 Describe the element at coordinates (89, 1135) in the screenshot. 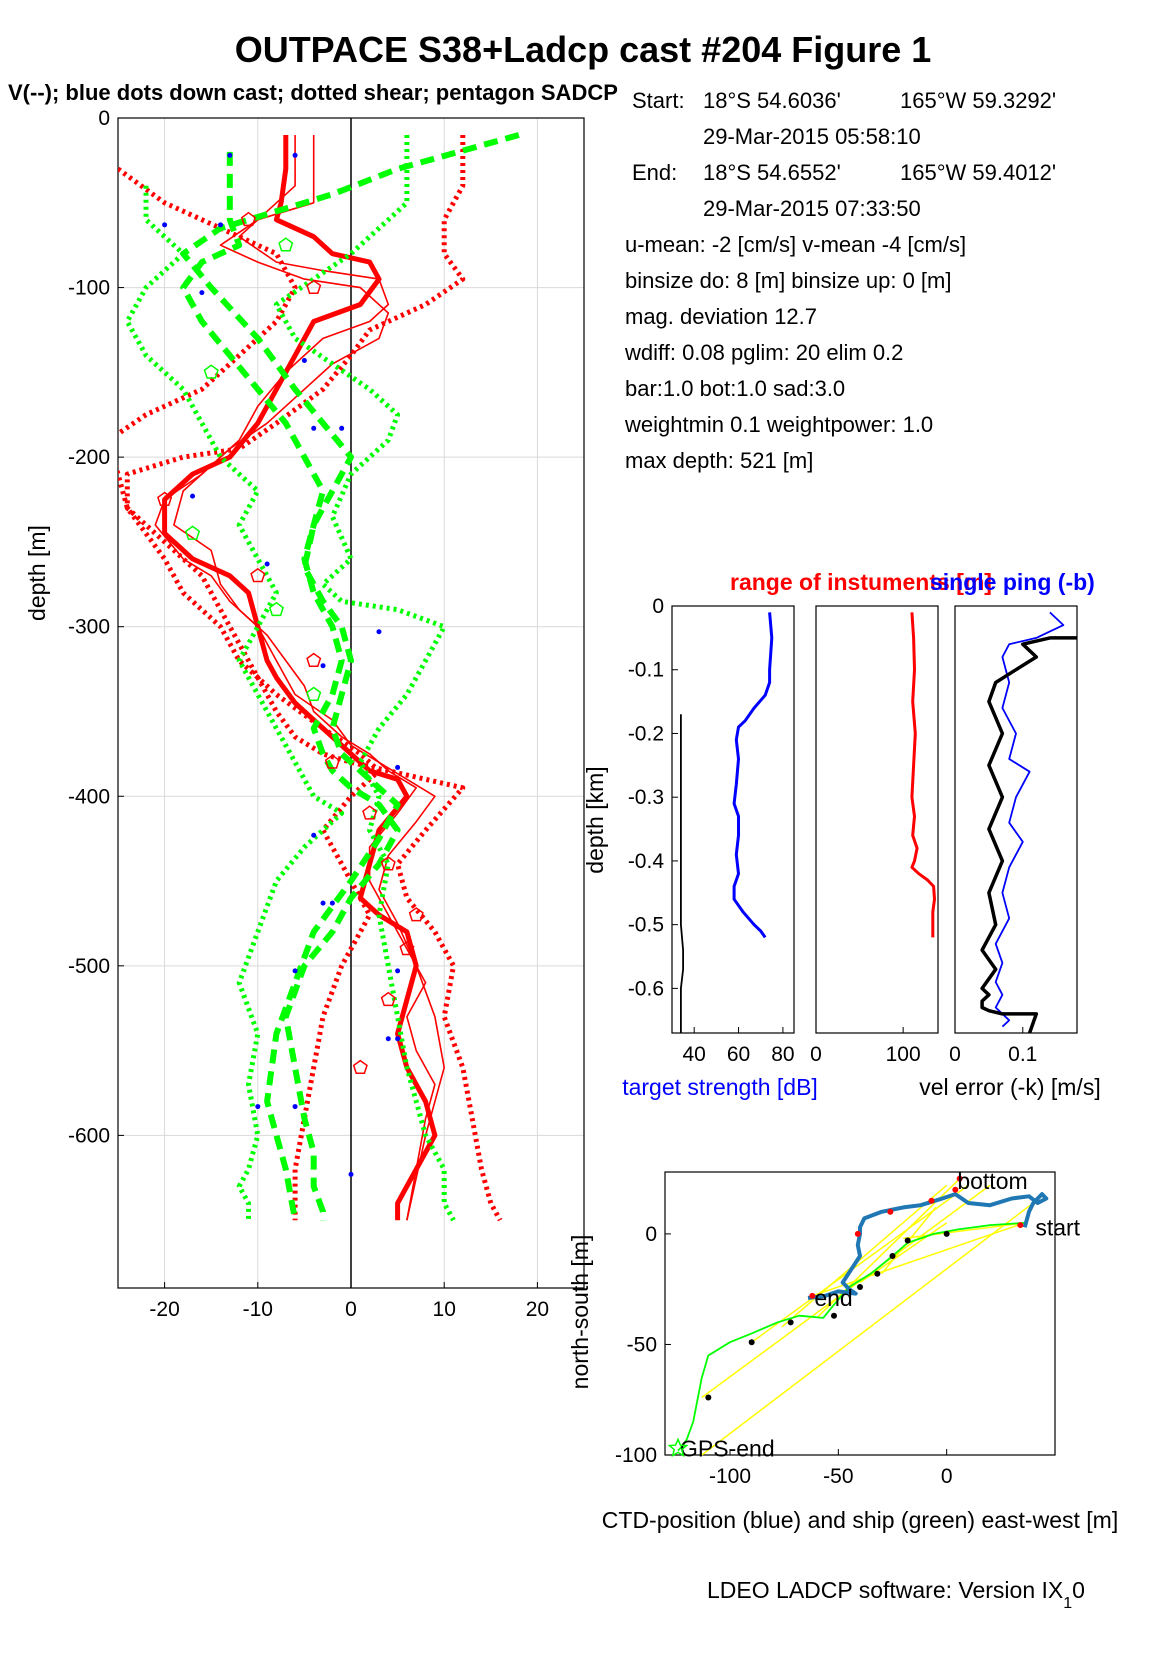

I see `y-tick-label: -600` at that location.